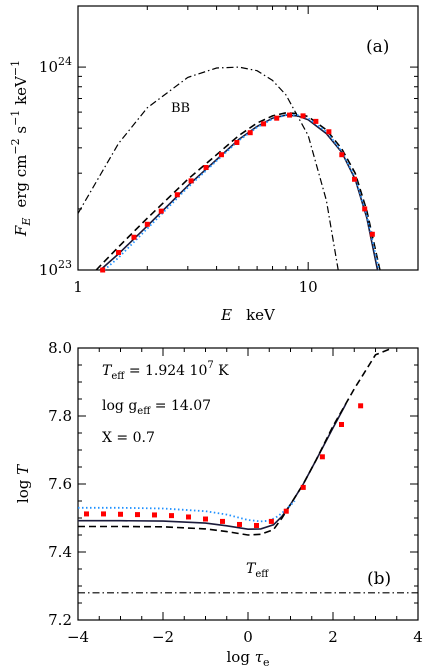 The width and height of the screenshot is (436, 671). What do you see at coordinates (210, 365) in the screenshot?
I see `teff-exp: 7` at bounding box center [210, 365].